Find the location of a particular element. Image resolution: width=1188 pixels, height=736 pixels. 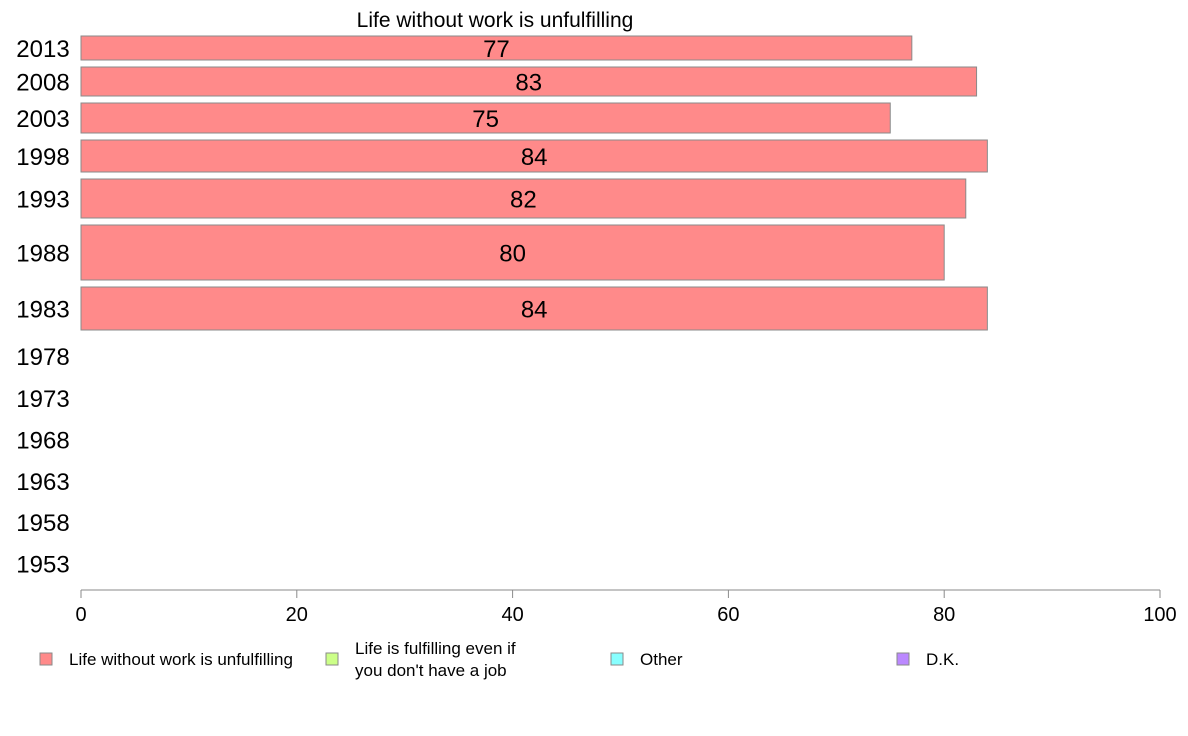

data-label: 75 is located at coordinates (485, 119).